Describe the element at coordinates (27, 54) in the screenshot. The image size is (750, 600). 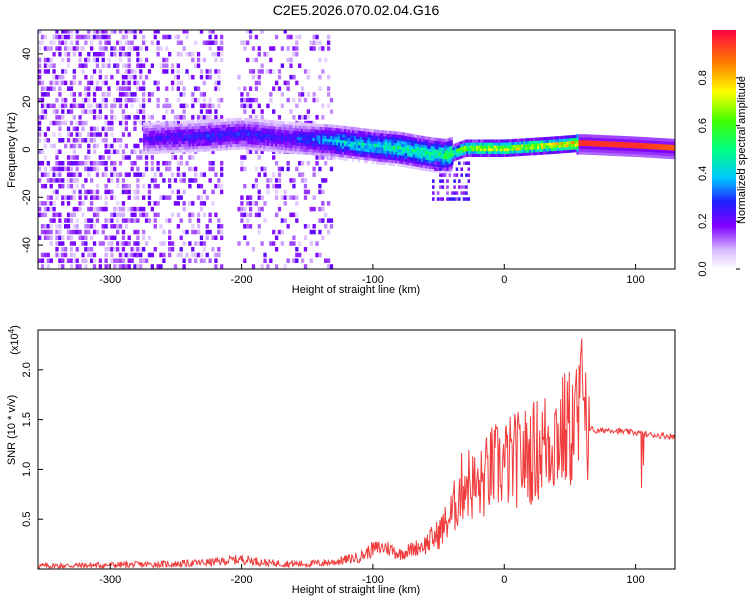
I see `spectrogram-ytick-label: 40` at that location.